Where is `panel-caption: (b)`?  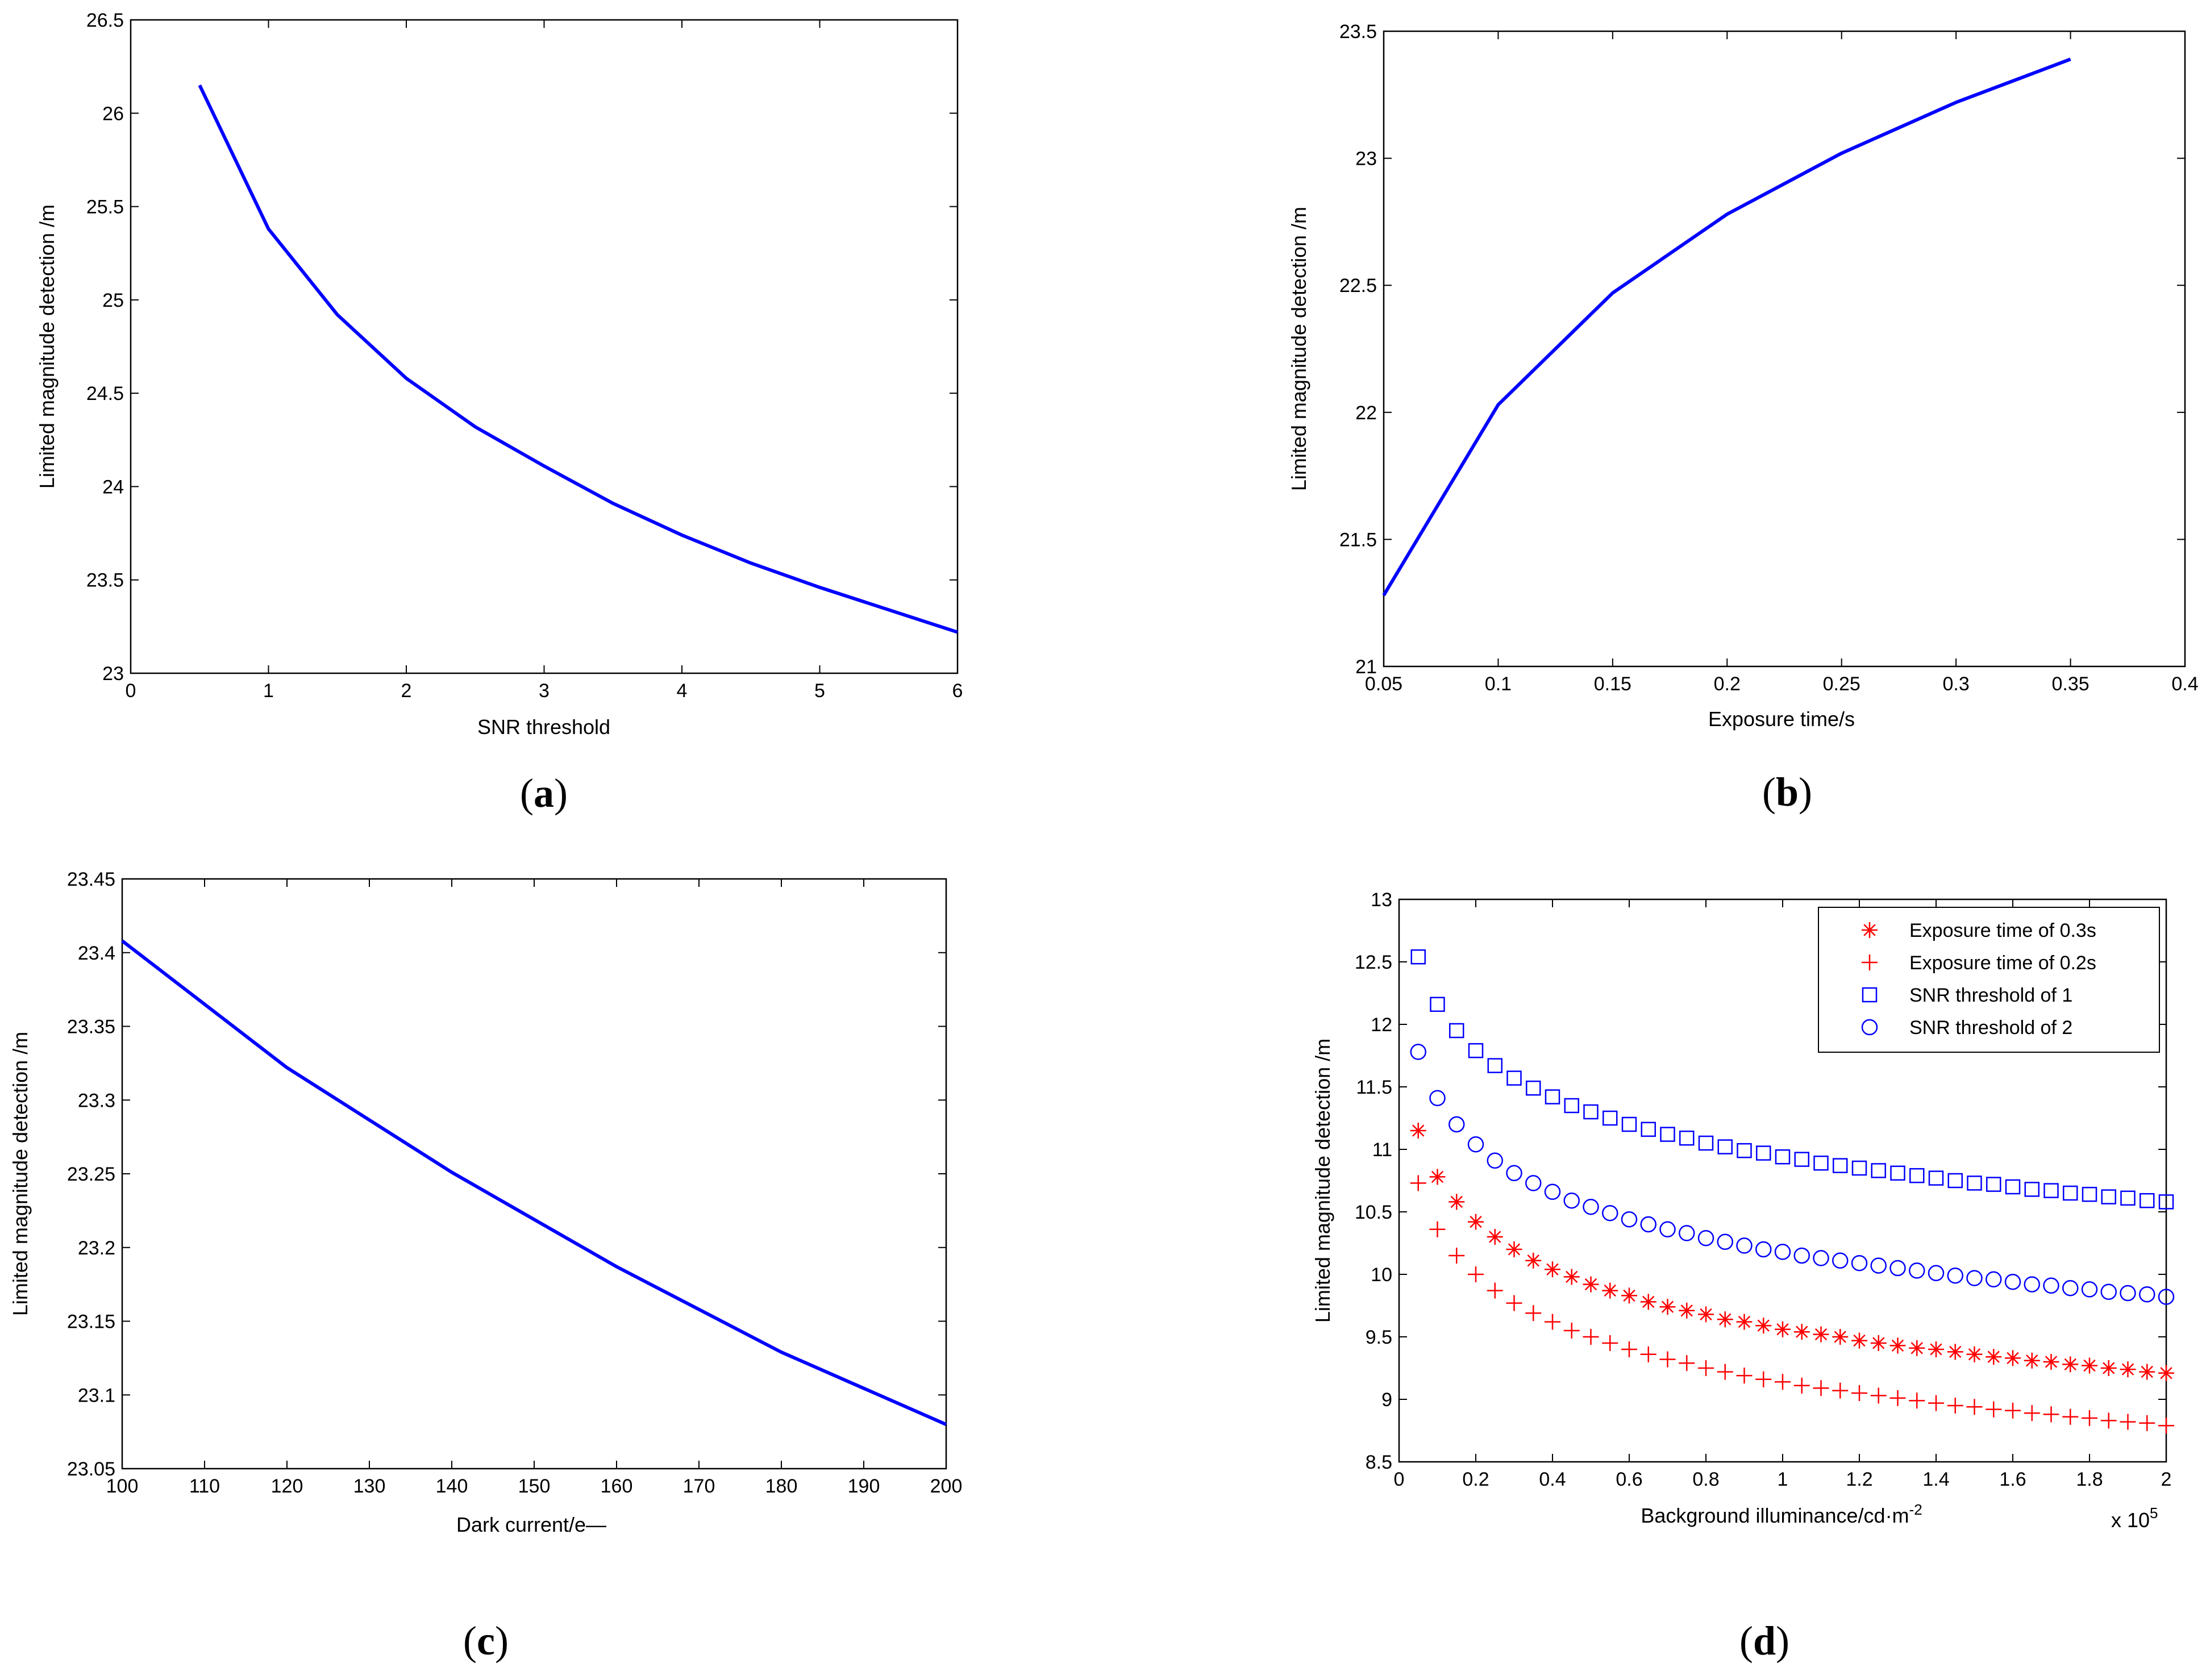 panel-caption: (b) is located at coordinates (1787, 792).